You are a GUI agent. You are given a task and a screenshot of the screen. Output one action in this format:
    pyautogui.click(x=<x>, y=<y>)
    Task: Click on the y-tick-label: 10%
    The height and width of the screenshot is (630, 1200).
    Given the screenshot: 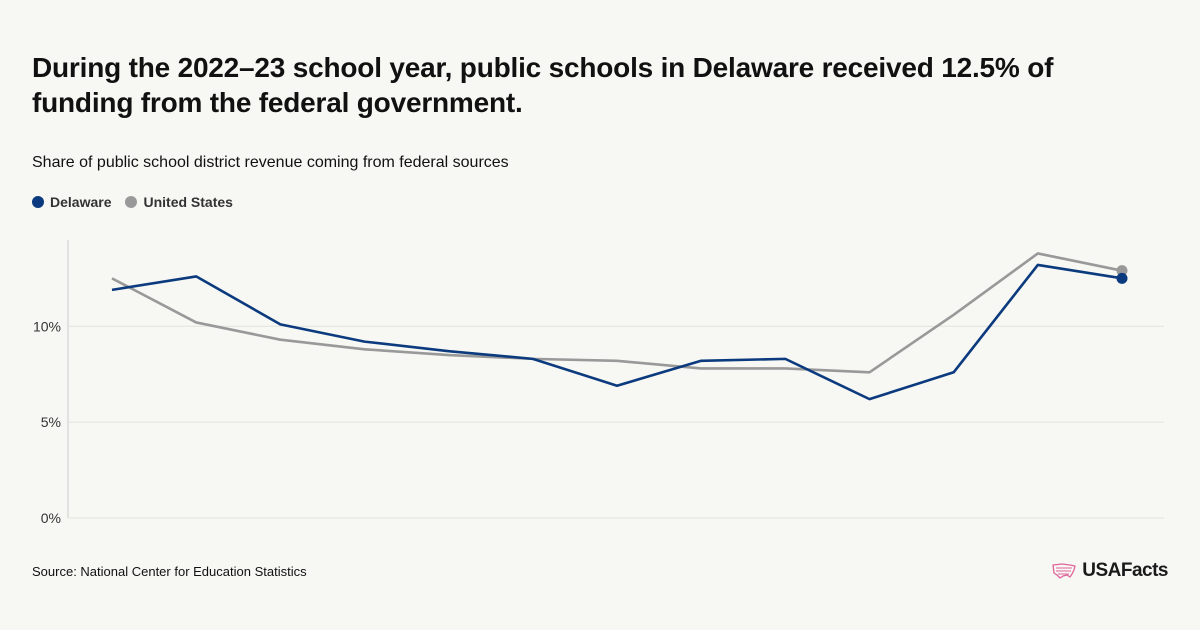 What is the action you would take?
    pyautogui.click(x=47, y=326)
    